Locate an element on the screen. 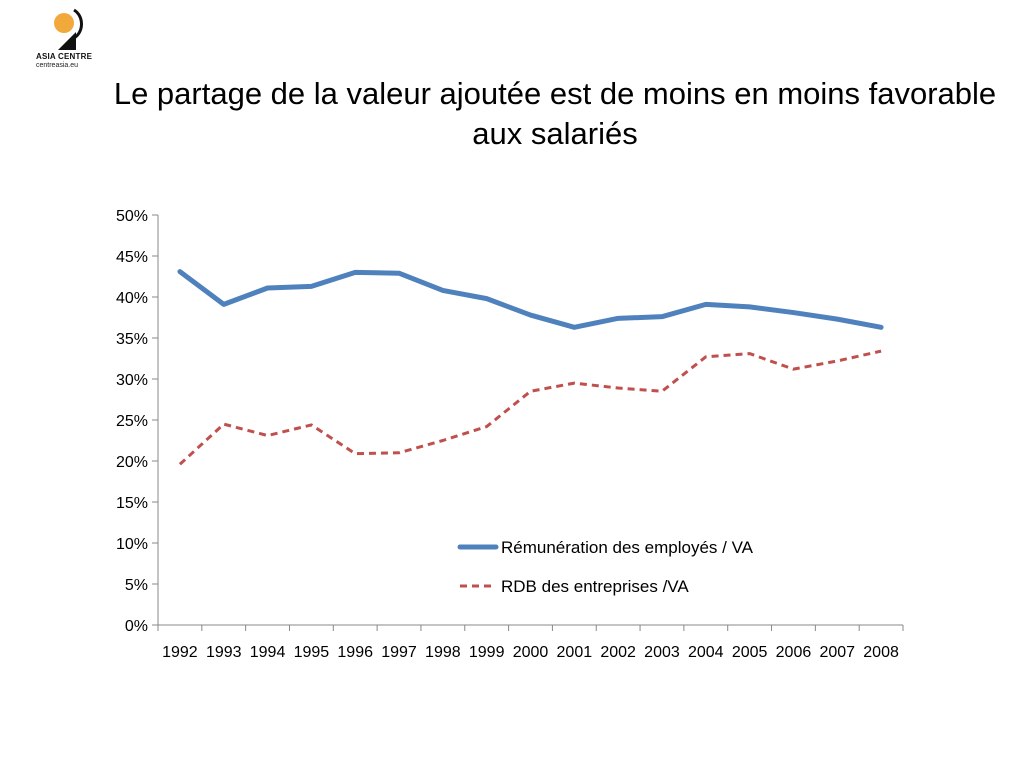 The image size is (1024, 768). x-tick-label: 1995 is located at coordinates (312, 652).